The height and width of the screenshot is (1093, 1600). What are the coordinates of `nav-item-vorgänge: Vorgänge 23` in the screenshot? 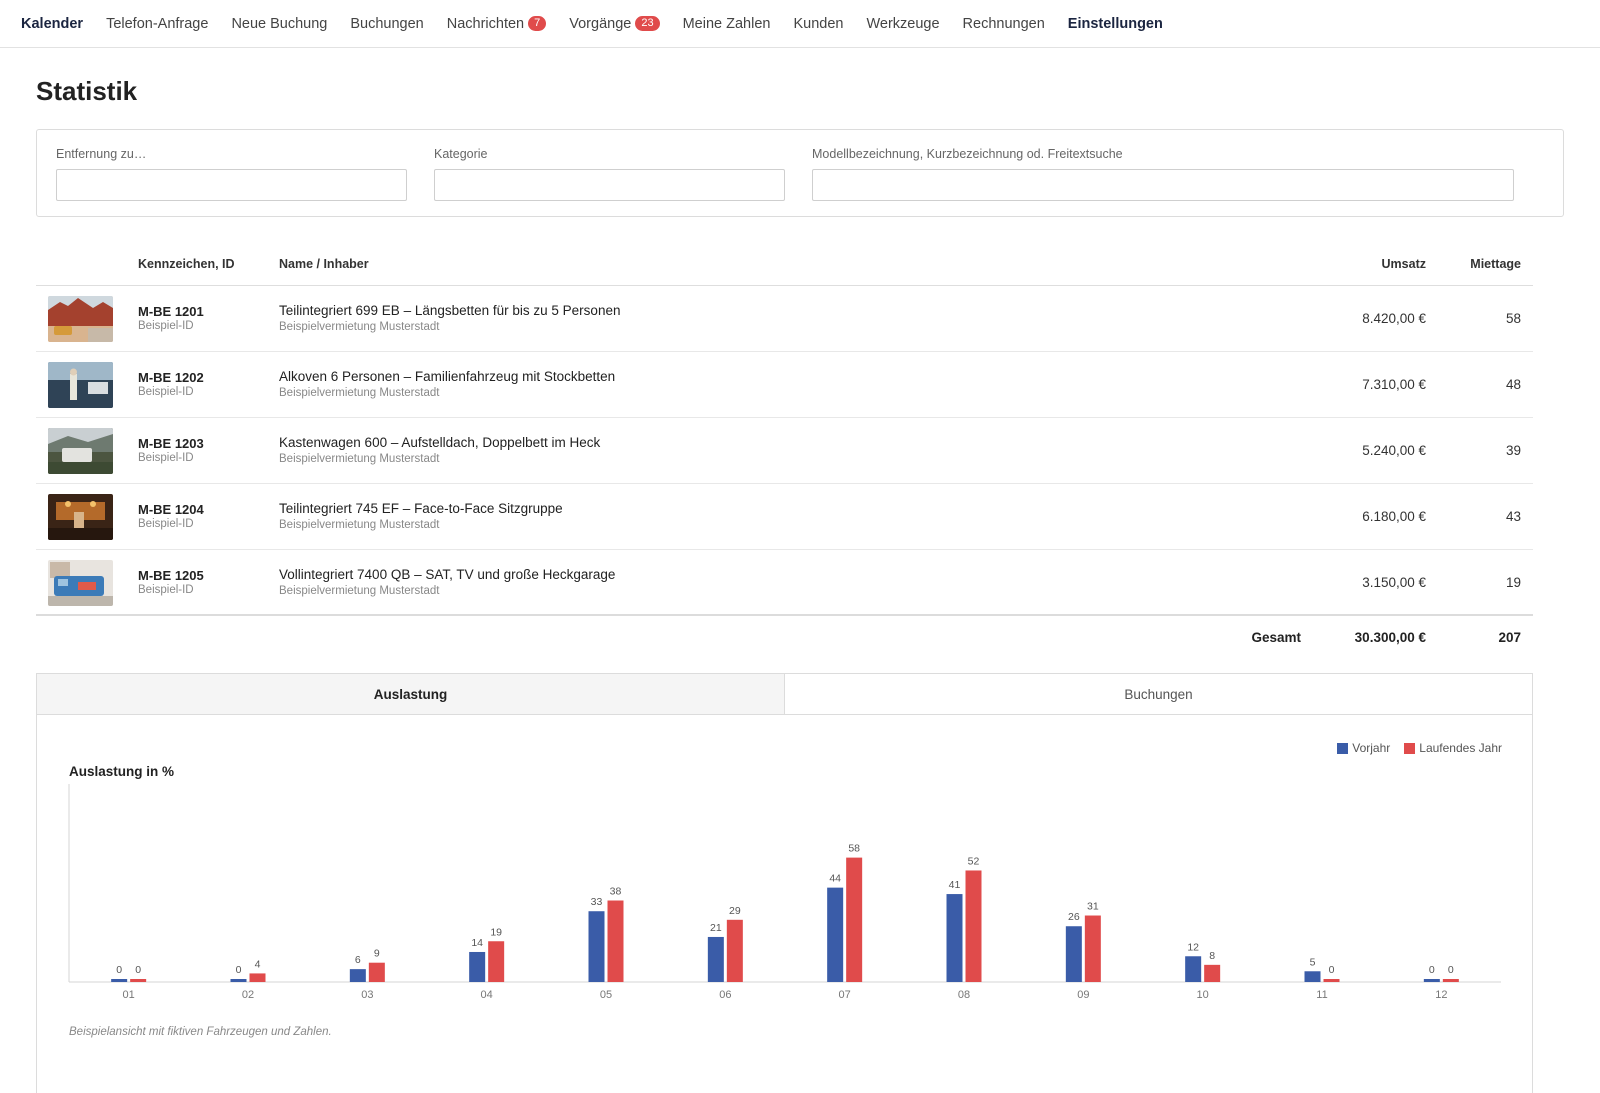 It's located at (614, 24).